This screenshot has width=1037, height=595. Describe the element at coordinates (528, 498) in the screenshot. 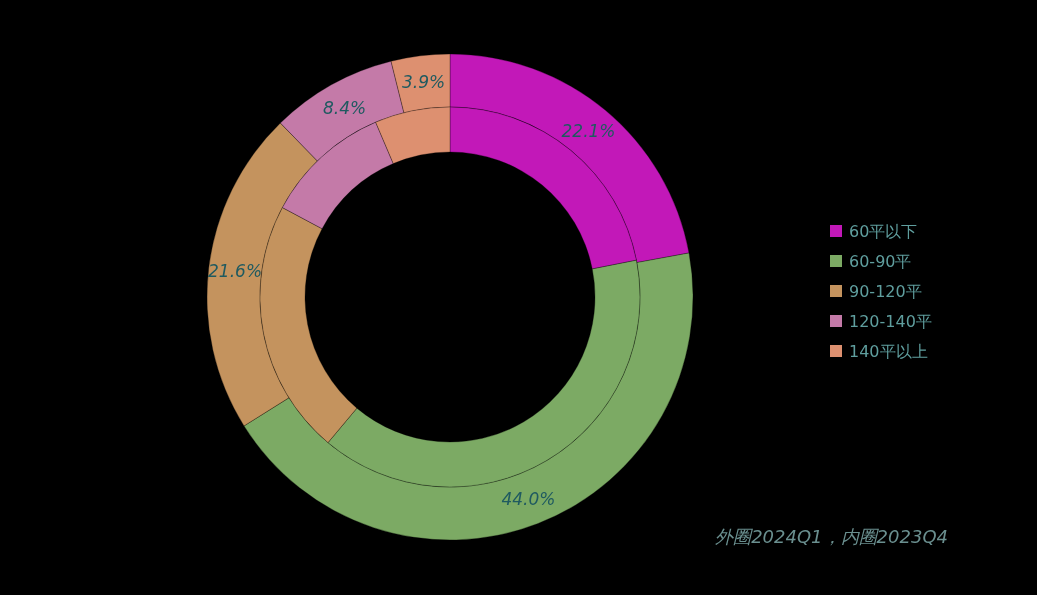

I see `data-label: 44.0%` at that location.